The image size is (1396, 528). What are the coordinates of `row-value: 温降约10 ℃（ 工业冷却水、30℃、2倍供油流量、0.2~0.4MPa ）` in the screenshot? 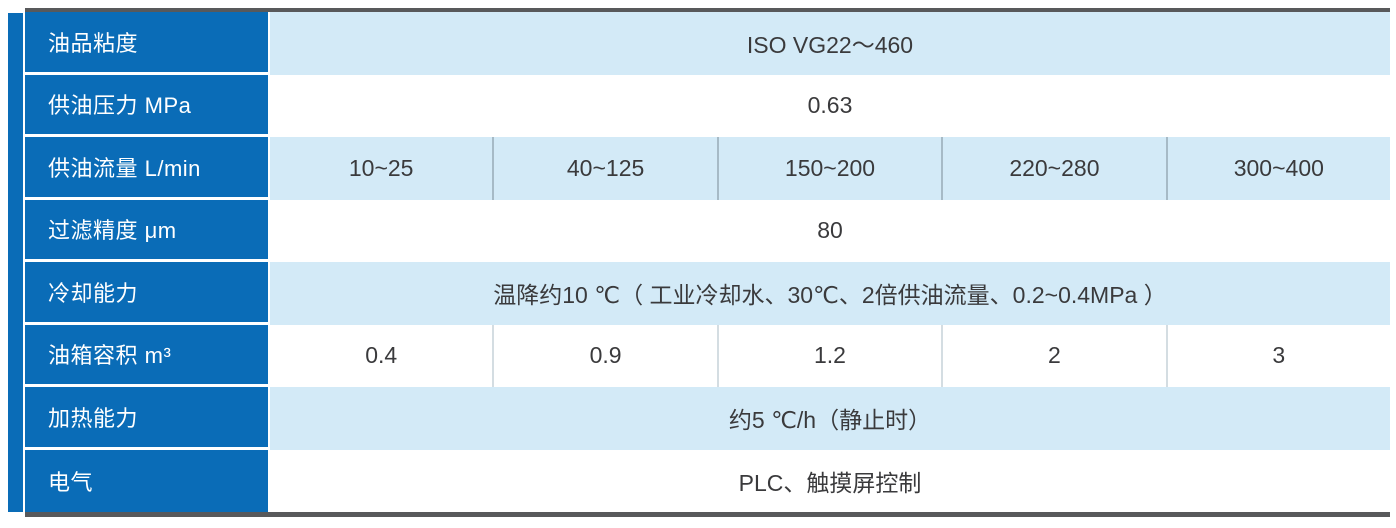 It's located at (830, 295).